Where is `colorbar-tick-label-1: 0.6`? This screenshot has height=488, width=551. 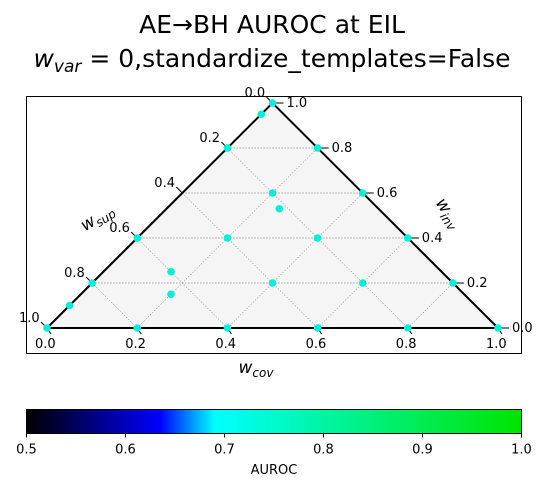
colorbar-tick-label-1: 0.6 is located at coordinates (125, 450).